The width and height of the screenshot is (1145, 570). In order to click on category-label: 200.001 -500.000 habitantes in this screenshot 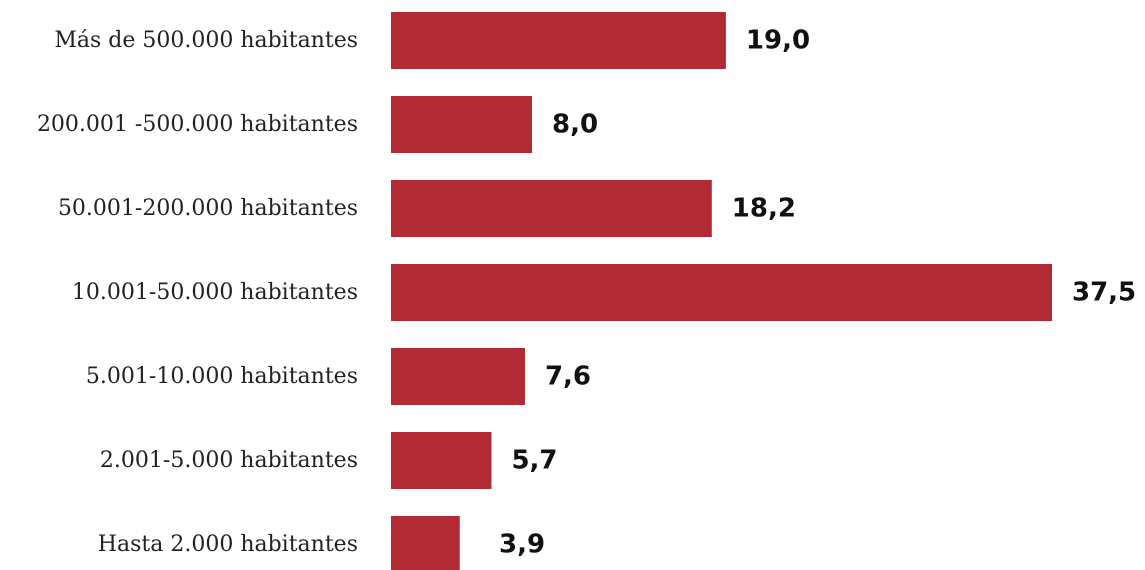, I will do `click(197, 124)`.